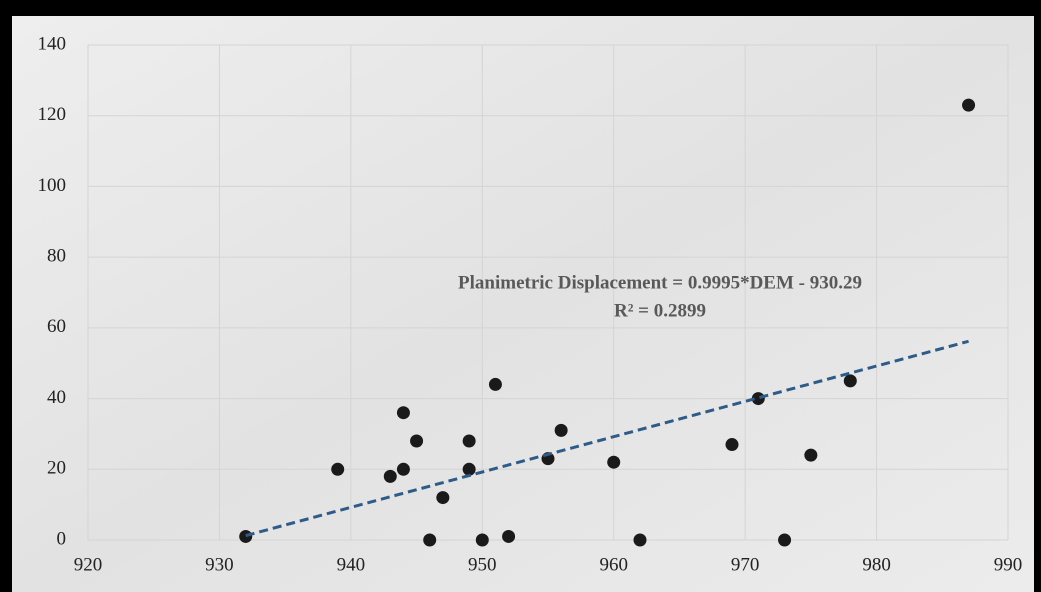 This screenshot has height=592, width=1041. I want to click on y-tick-label: 0, so click(62, 538).